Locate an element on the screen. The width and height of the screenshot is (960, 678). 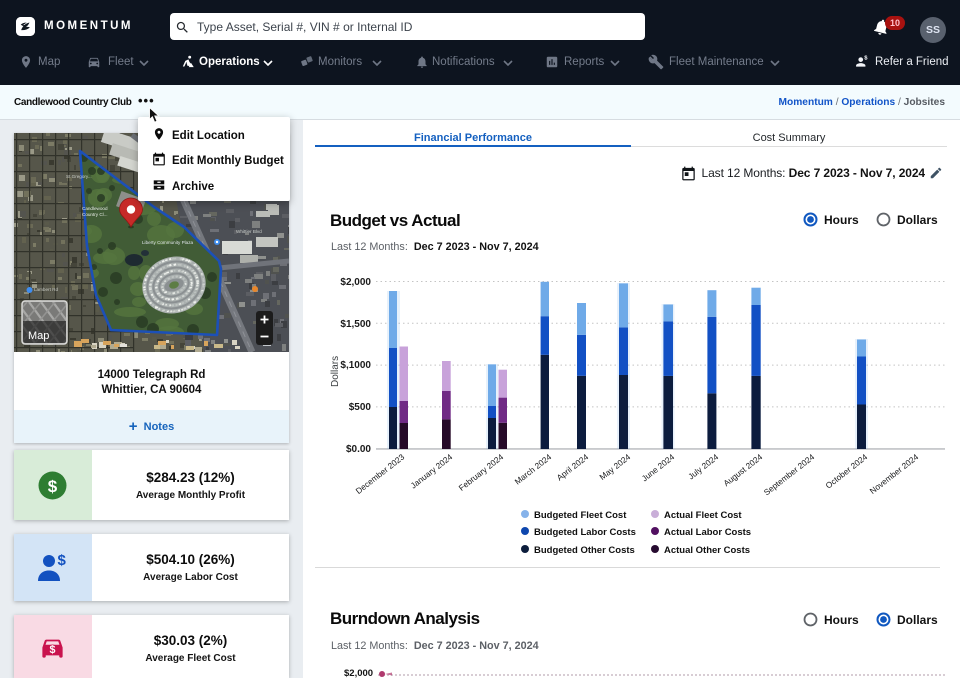
svg-text: Lambert Rd is located at coordinates (46, 289).